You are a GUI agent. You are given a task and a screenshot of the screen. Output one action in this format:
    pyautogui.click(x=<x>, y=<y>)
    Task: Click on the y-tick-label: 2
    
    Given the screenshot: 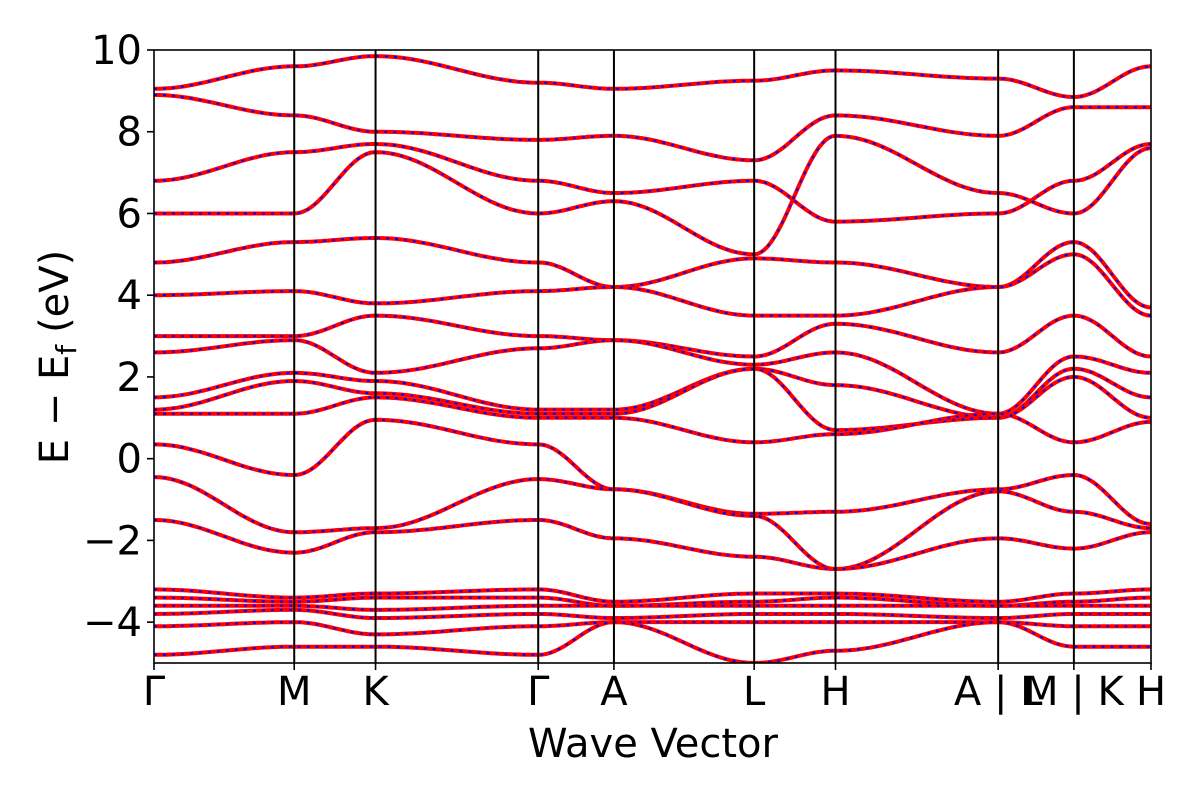 What is the action you would take?
    pyautogui.click(x=129, y=378)
    